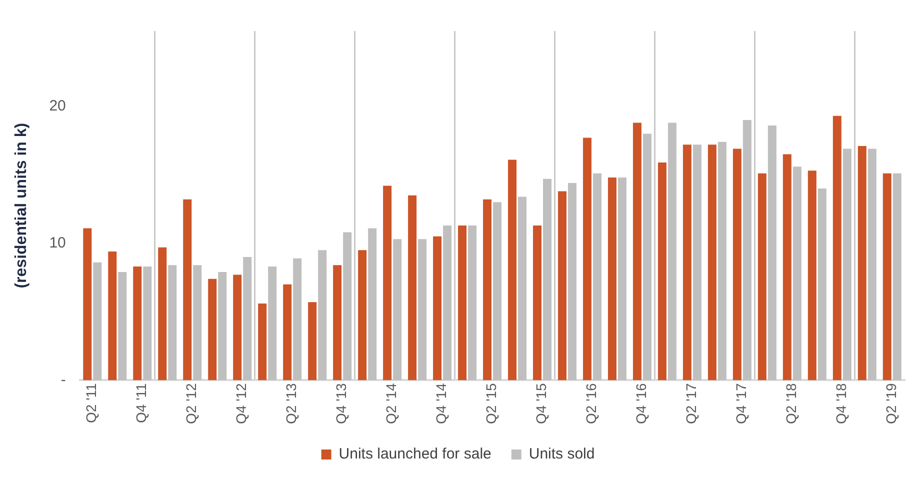  Describe the element at coordinates (691, 403) in the screenshot. I see `x-tick-label: Q2 '17` at that location.